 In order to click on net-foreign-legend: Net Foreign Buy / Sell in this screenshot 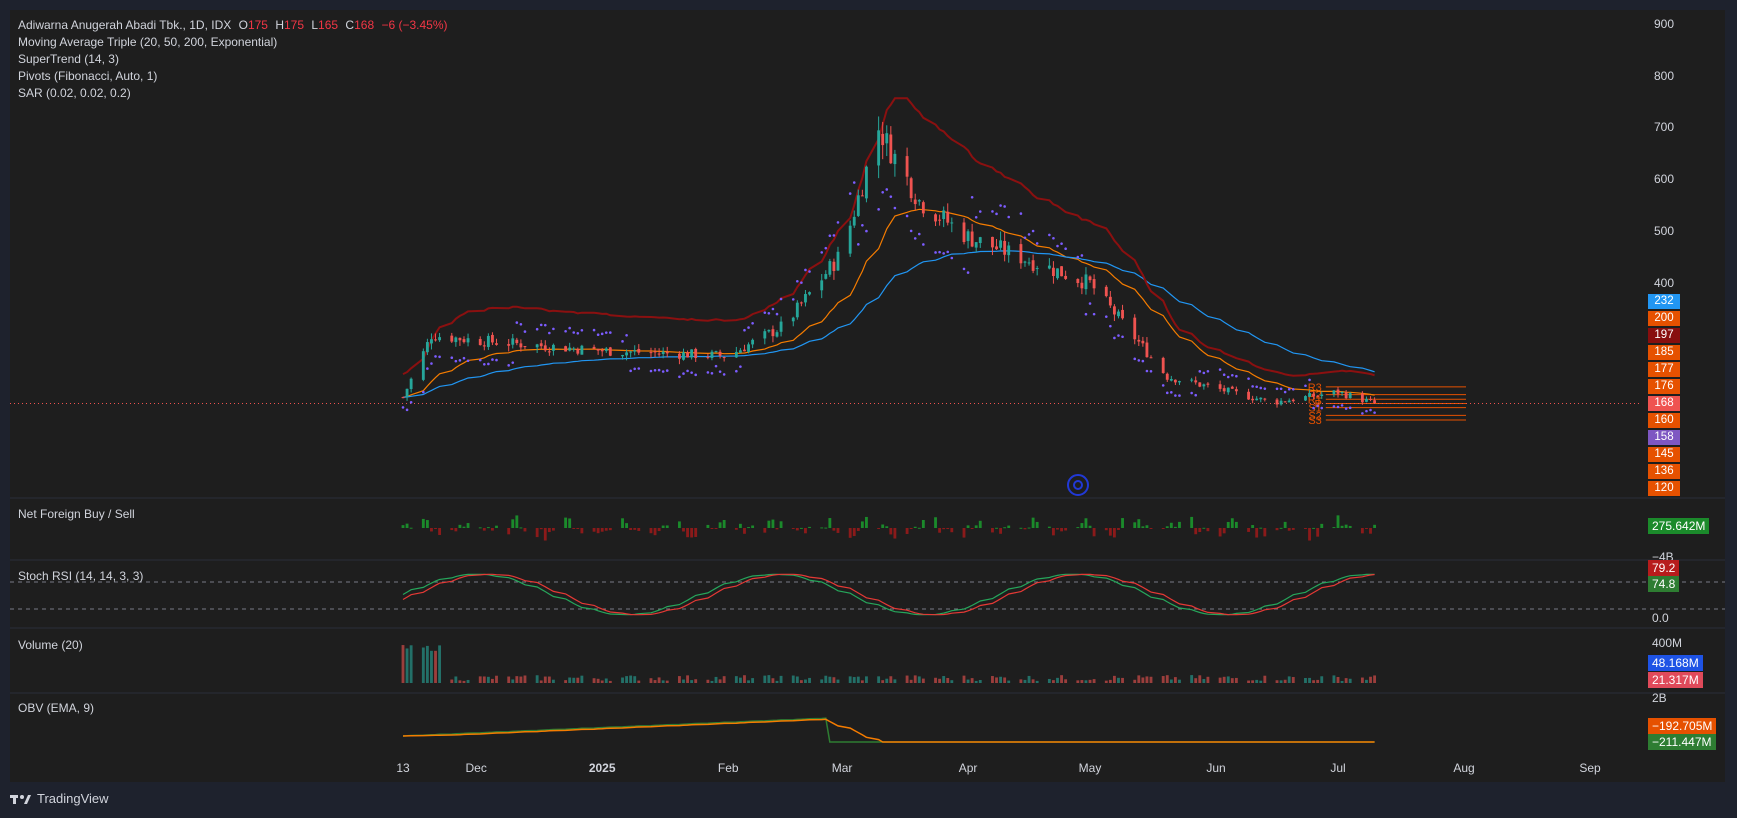, I will do `click(76, 514)`.